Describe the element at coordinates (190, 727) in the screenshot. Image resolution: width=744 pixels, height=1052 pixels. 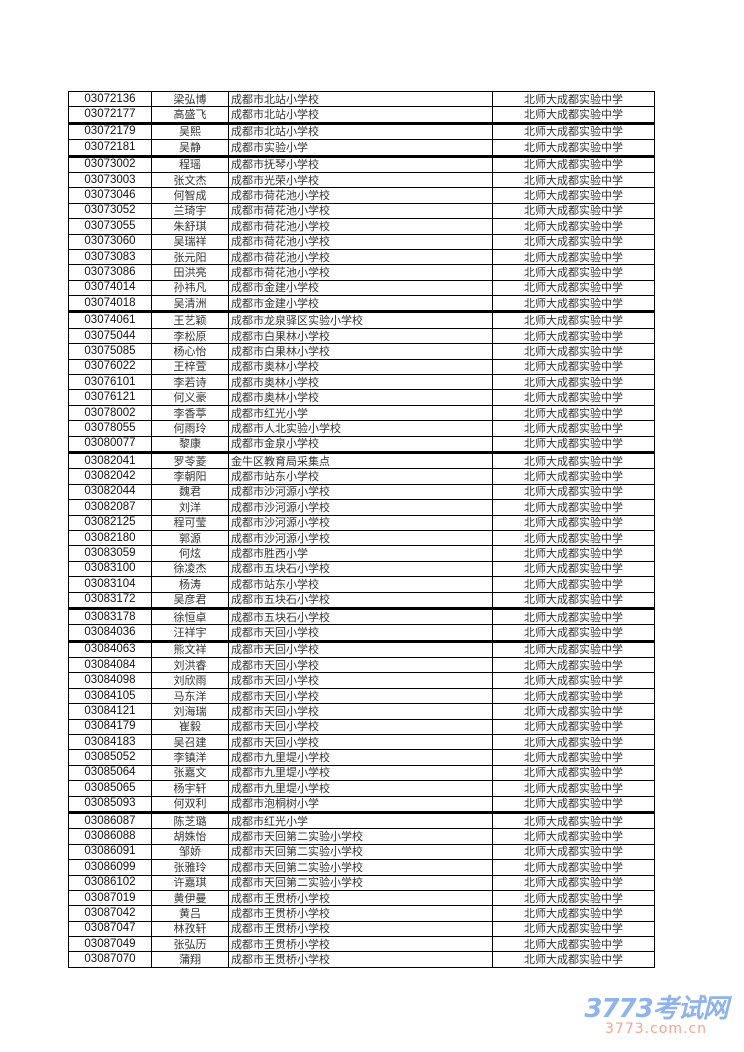
I see `student-name-cell: 崔毅` at that location.